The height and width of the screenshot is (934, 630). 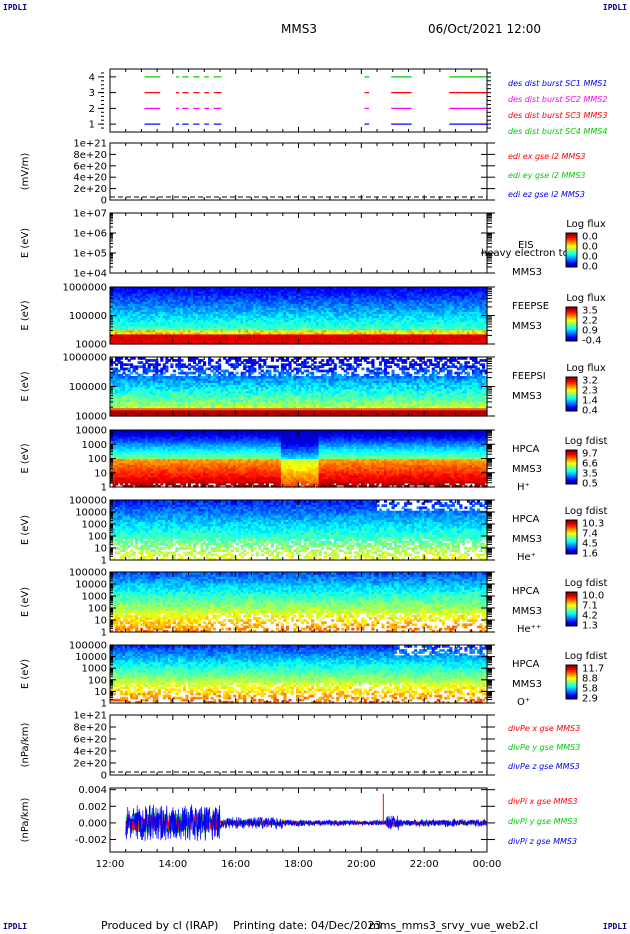 What do you see at coordinates (529, 629) in the screenshot?
I see `panel-7-species-label: He⁺⁺` at bounding box center [529, 629].